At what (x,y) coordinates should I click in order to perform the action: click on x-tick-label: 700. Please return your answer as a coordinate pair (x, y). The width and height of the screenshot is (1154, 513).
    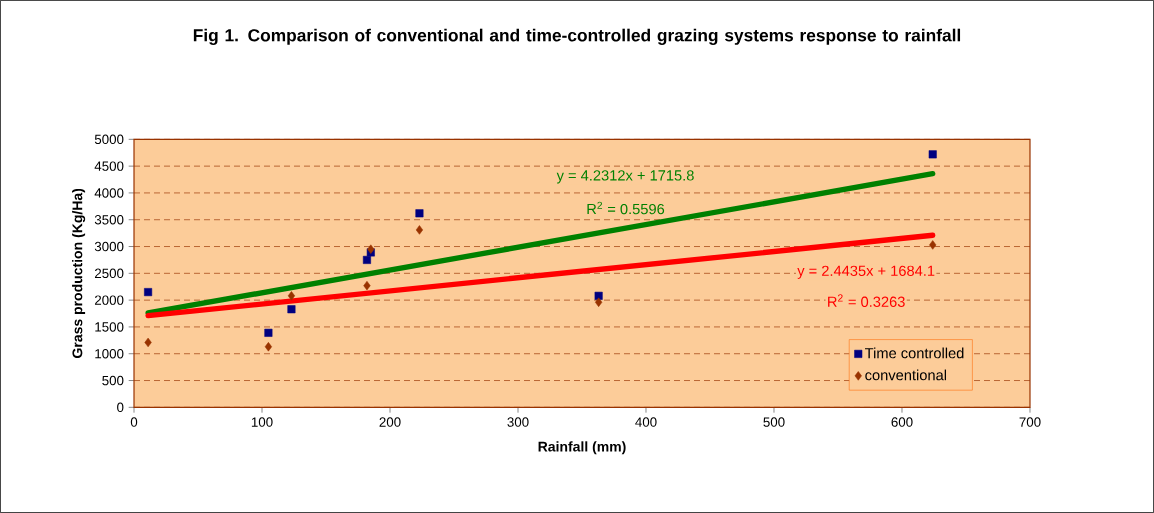
    Looking at the image, I should click on (1030, 422).